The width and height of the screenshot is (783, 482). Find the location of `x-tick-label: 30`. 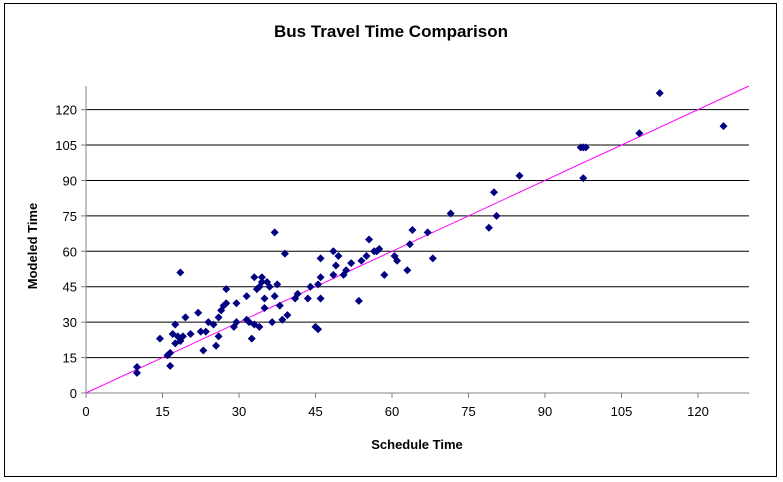

x-tick-label: 30 is located at coordinates (239, 411).